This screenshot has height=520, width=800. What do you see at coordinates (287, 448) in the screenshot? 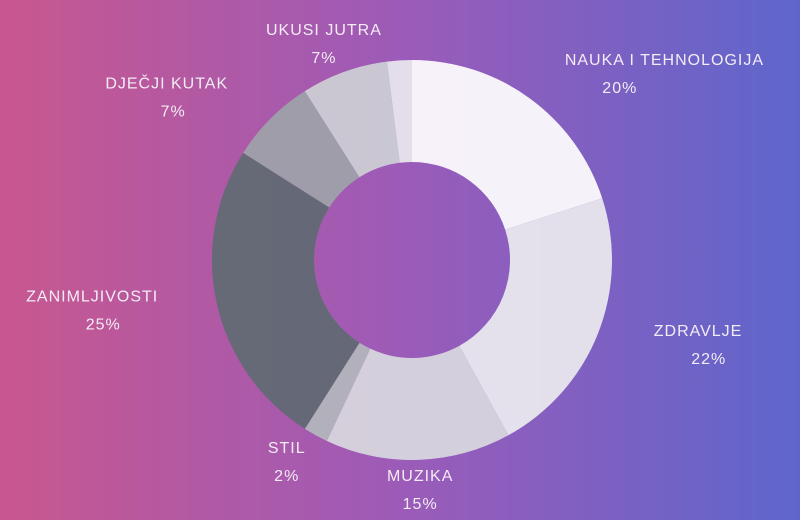
I see `slice-label: STIL` at bounding box center [287, 448].